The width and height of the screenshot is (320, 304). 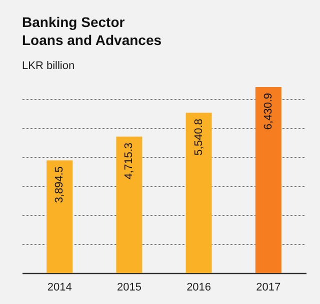 I want to click on chart-title: Banking Sector Loans and Advances, so click(x=92, y=31).